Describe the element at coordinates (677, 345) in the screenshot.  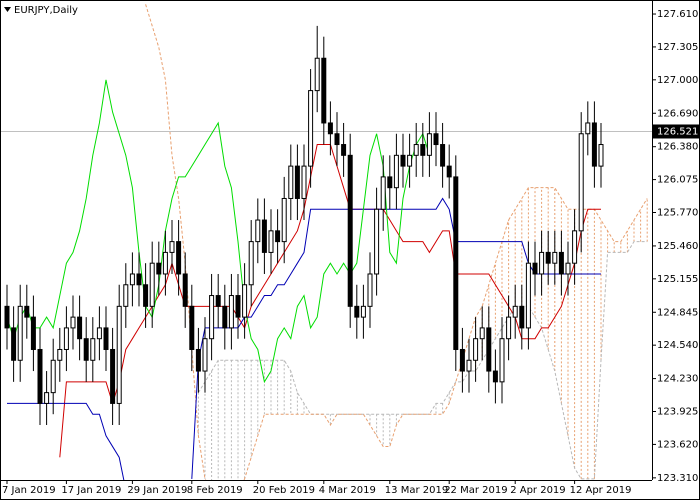
I see `y-tick-label: 124.540` at that location.